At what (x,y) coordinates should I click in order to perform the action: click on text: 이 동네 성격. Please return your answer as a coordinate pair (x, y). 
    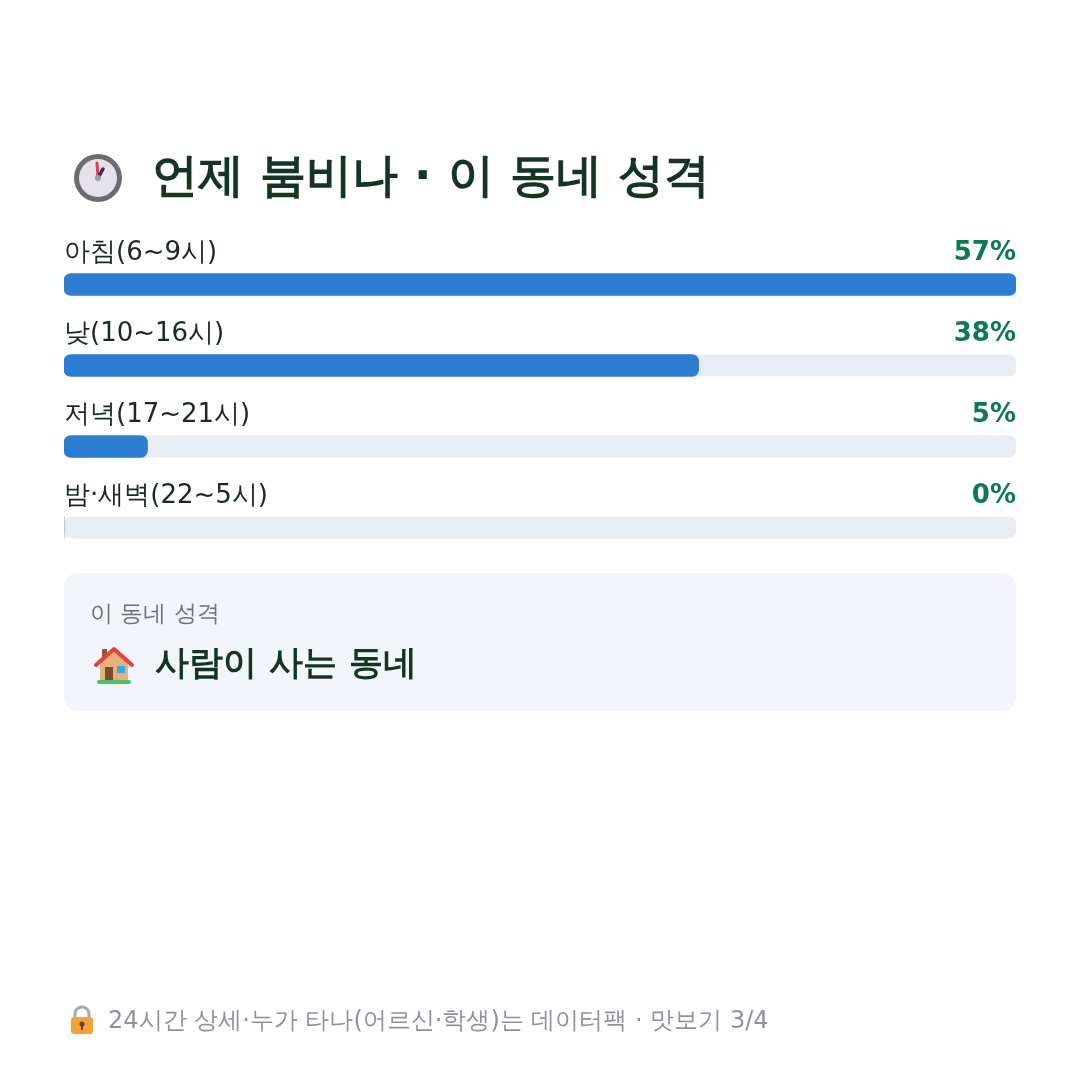
    Looking at the image, I should click on (155, 613).